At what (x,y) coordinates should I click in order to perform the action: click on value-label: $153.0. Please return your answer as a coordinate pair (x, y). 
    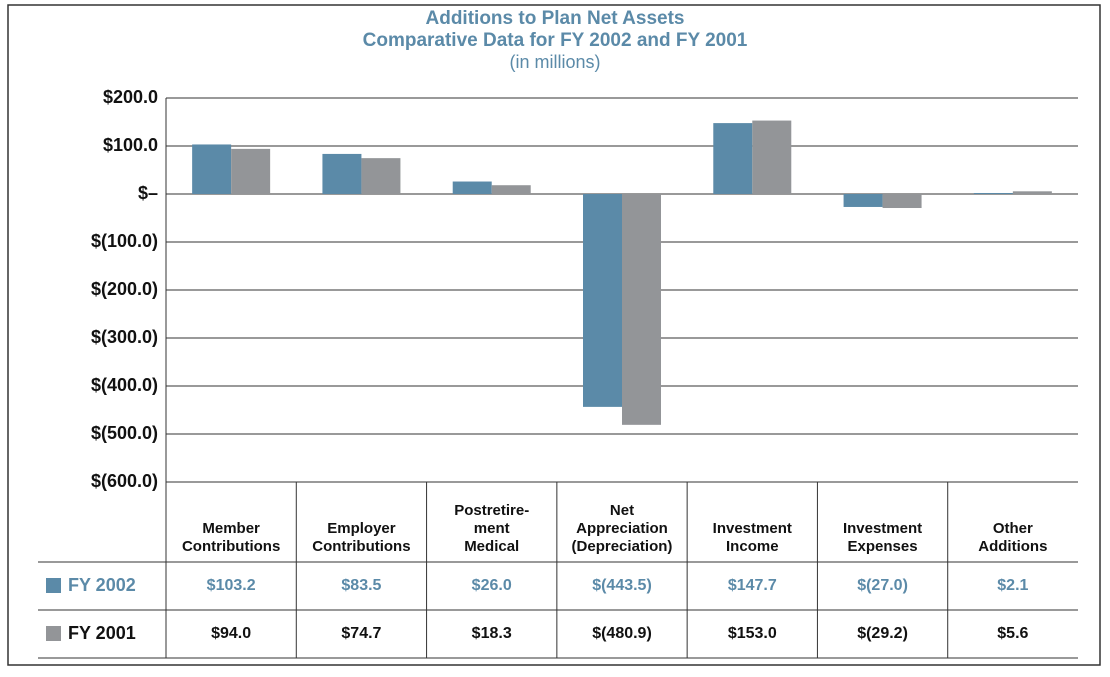
    Looking at the image, I should click on (752, 633).